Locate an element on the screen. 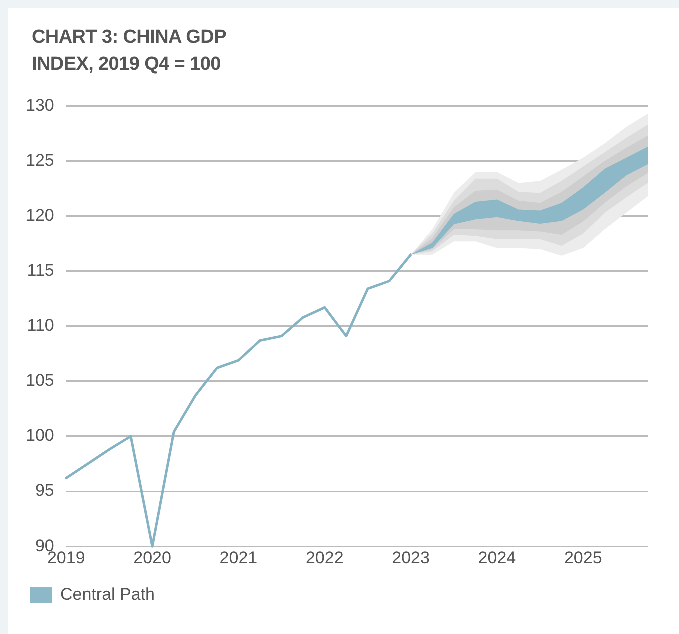 This screenshot has width=679, height=634. legend-label: Central Path is located at coordinates (107, 594).